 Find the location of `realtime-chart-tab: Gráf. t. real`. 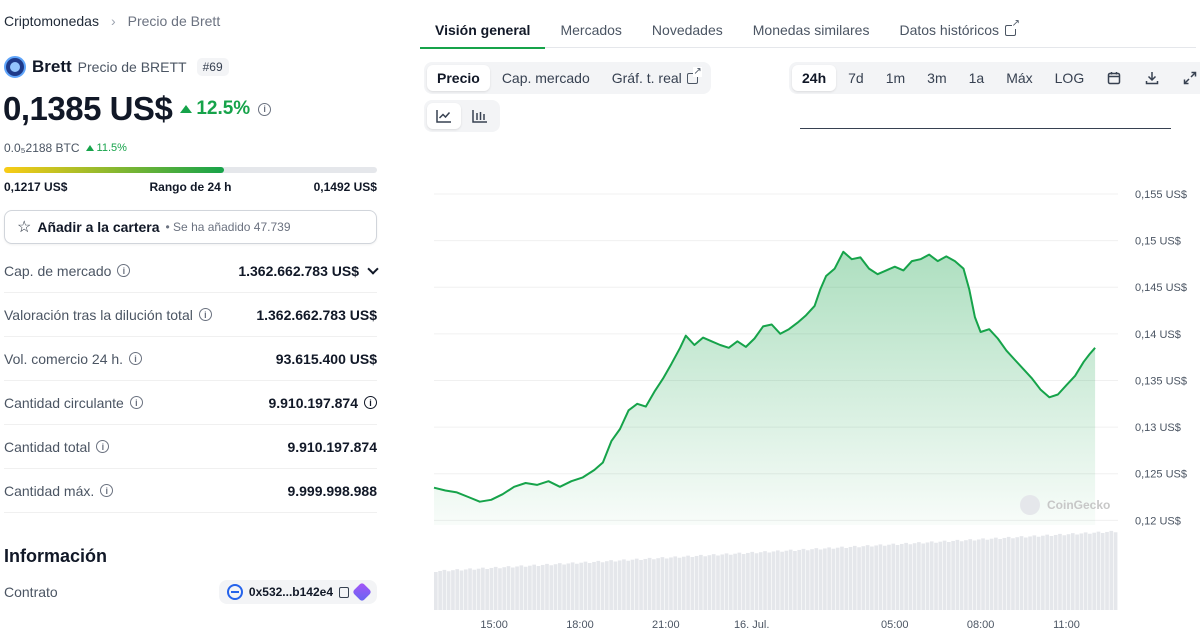

realtime-chart-tab: Gráf. t. real is located at coordinates (655, 78).